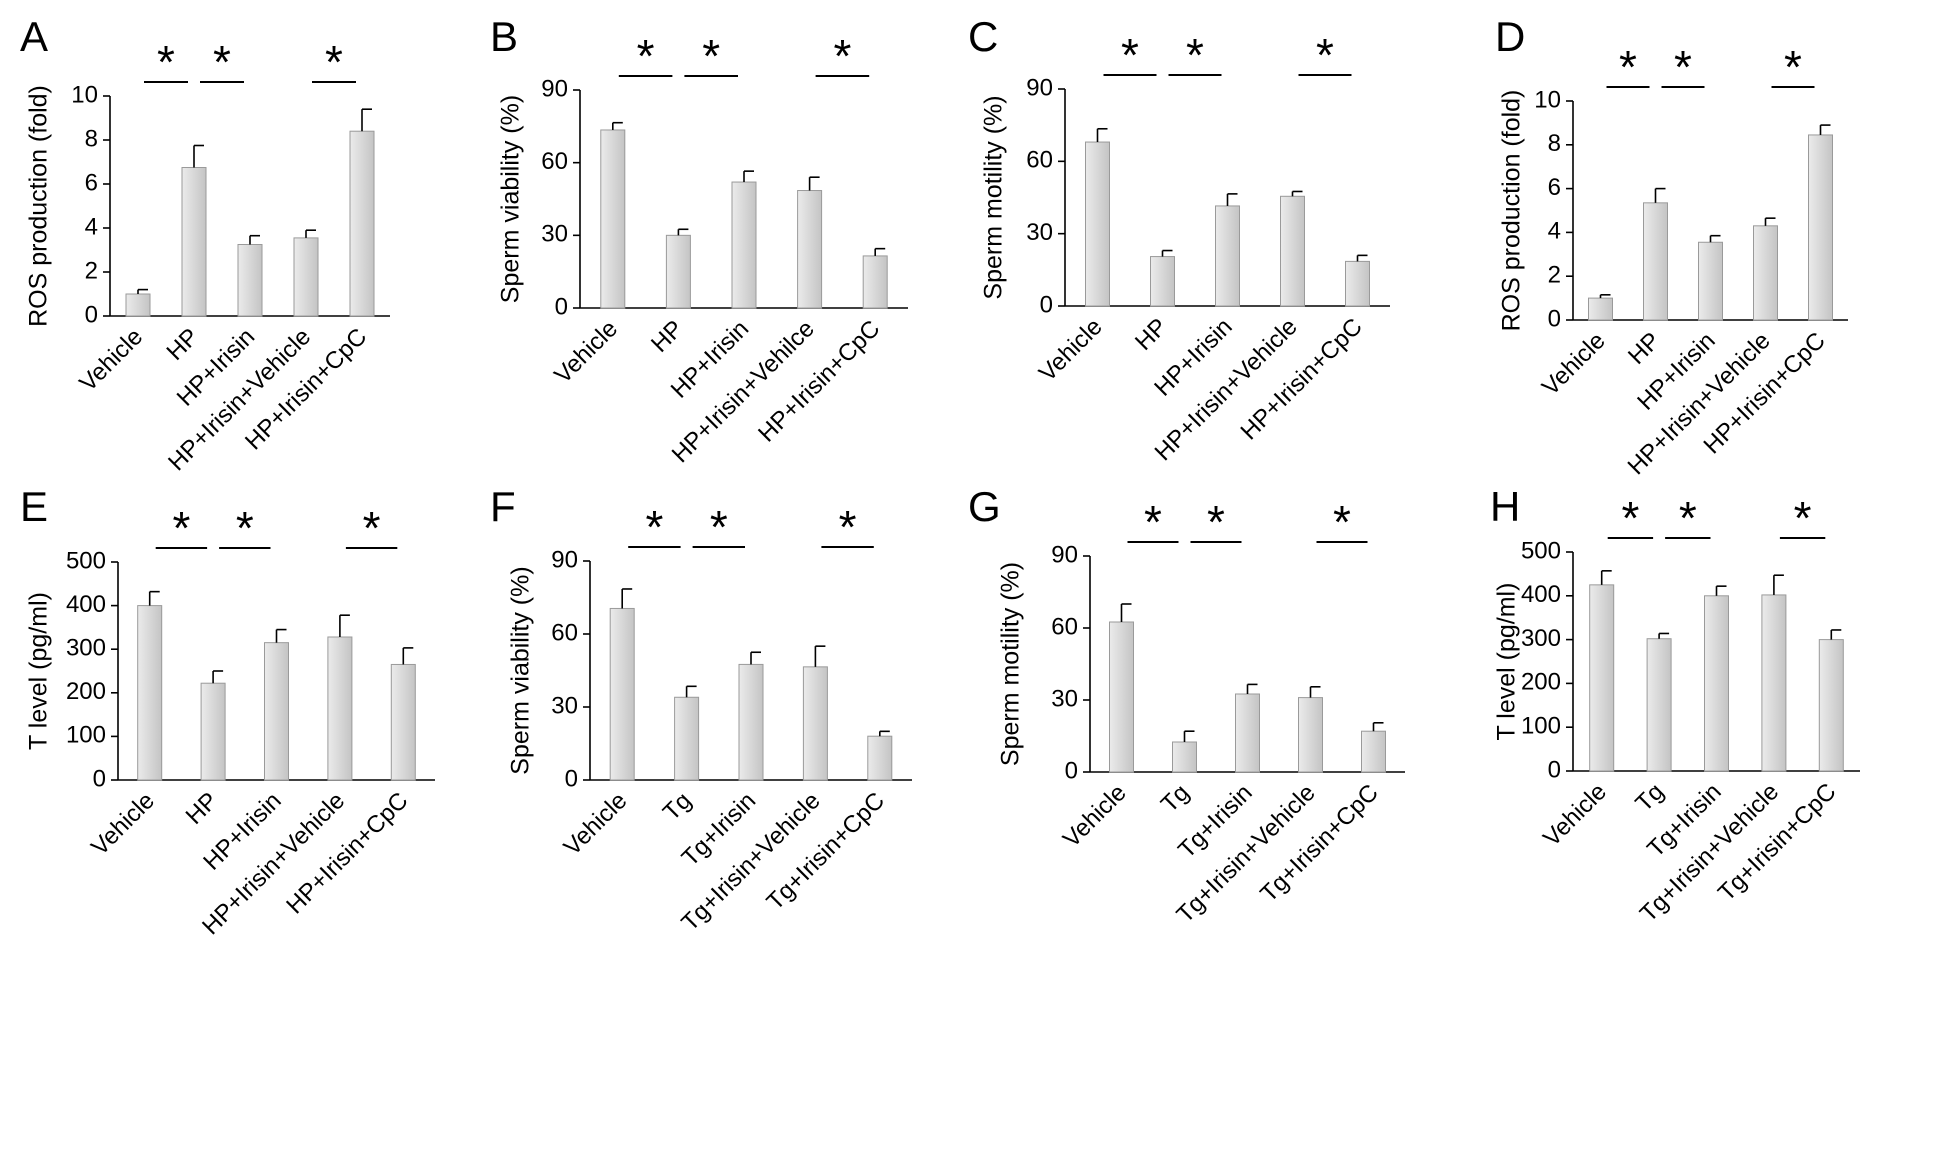  What do you see at coordinates (1095, 816) in the screenshot?
I see `category-label-g-0: Vehicle` at bounding box center [1095, 816].